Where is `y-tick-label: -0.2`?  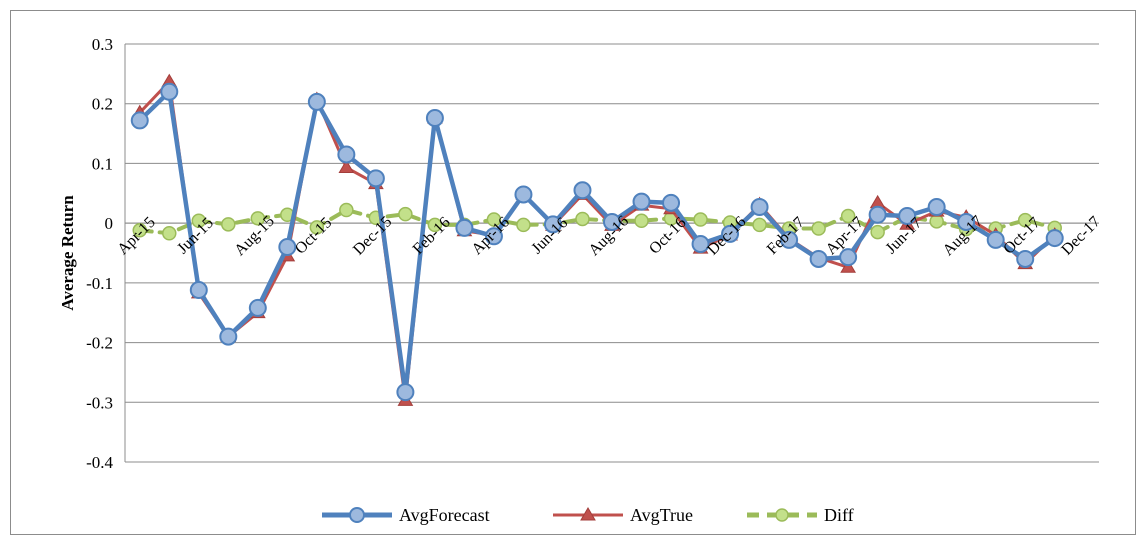 y-tick-label: -0.2 is located at coordinates (99, 343).